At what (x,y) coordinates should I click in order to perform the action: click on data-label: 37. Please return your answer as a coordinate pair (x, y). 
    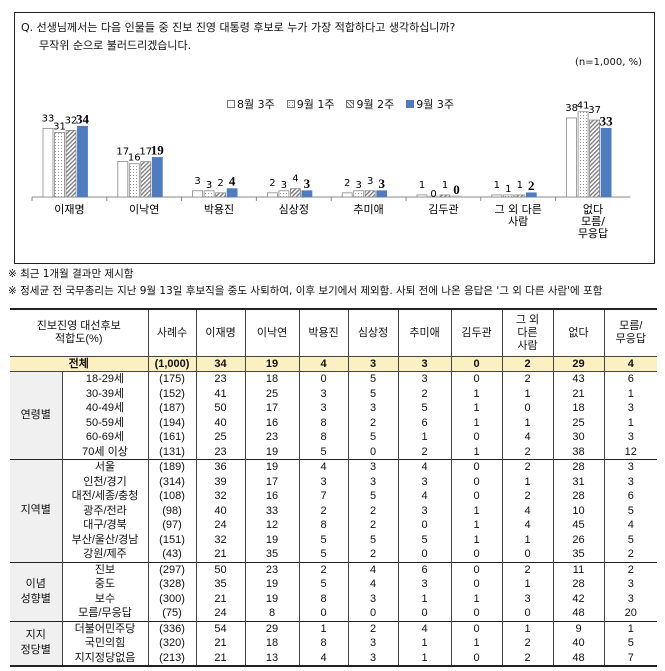
    Looking at the image, I should click on (594, 110).